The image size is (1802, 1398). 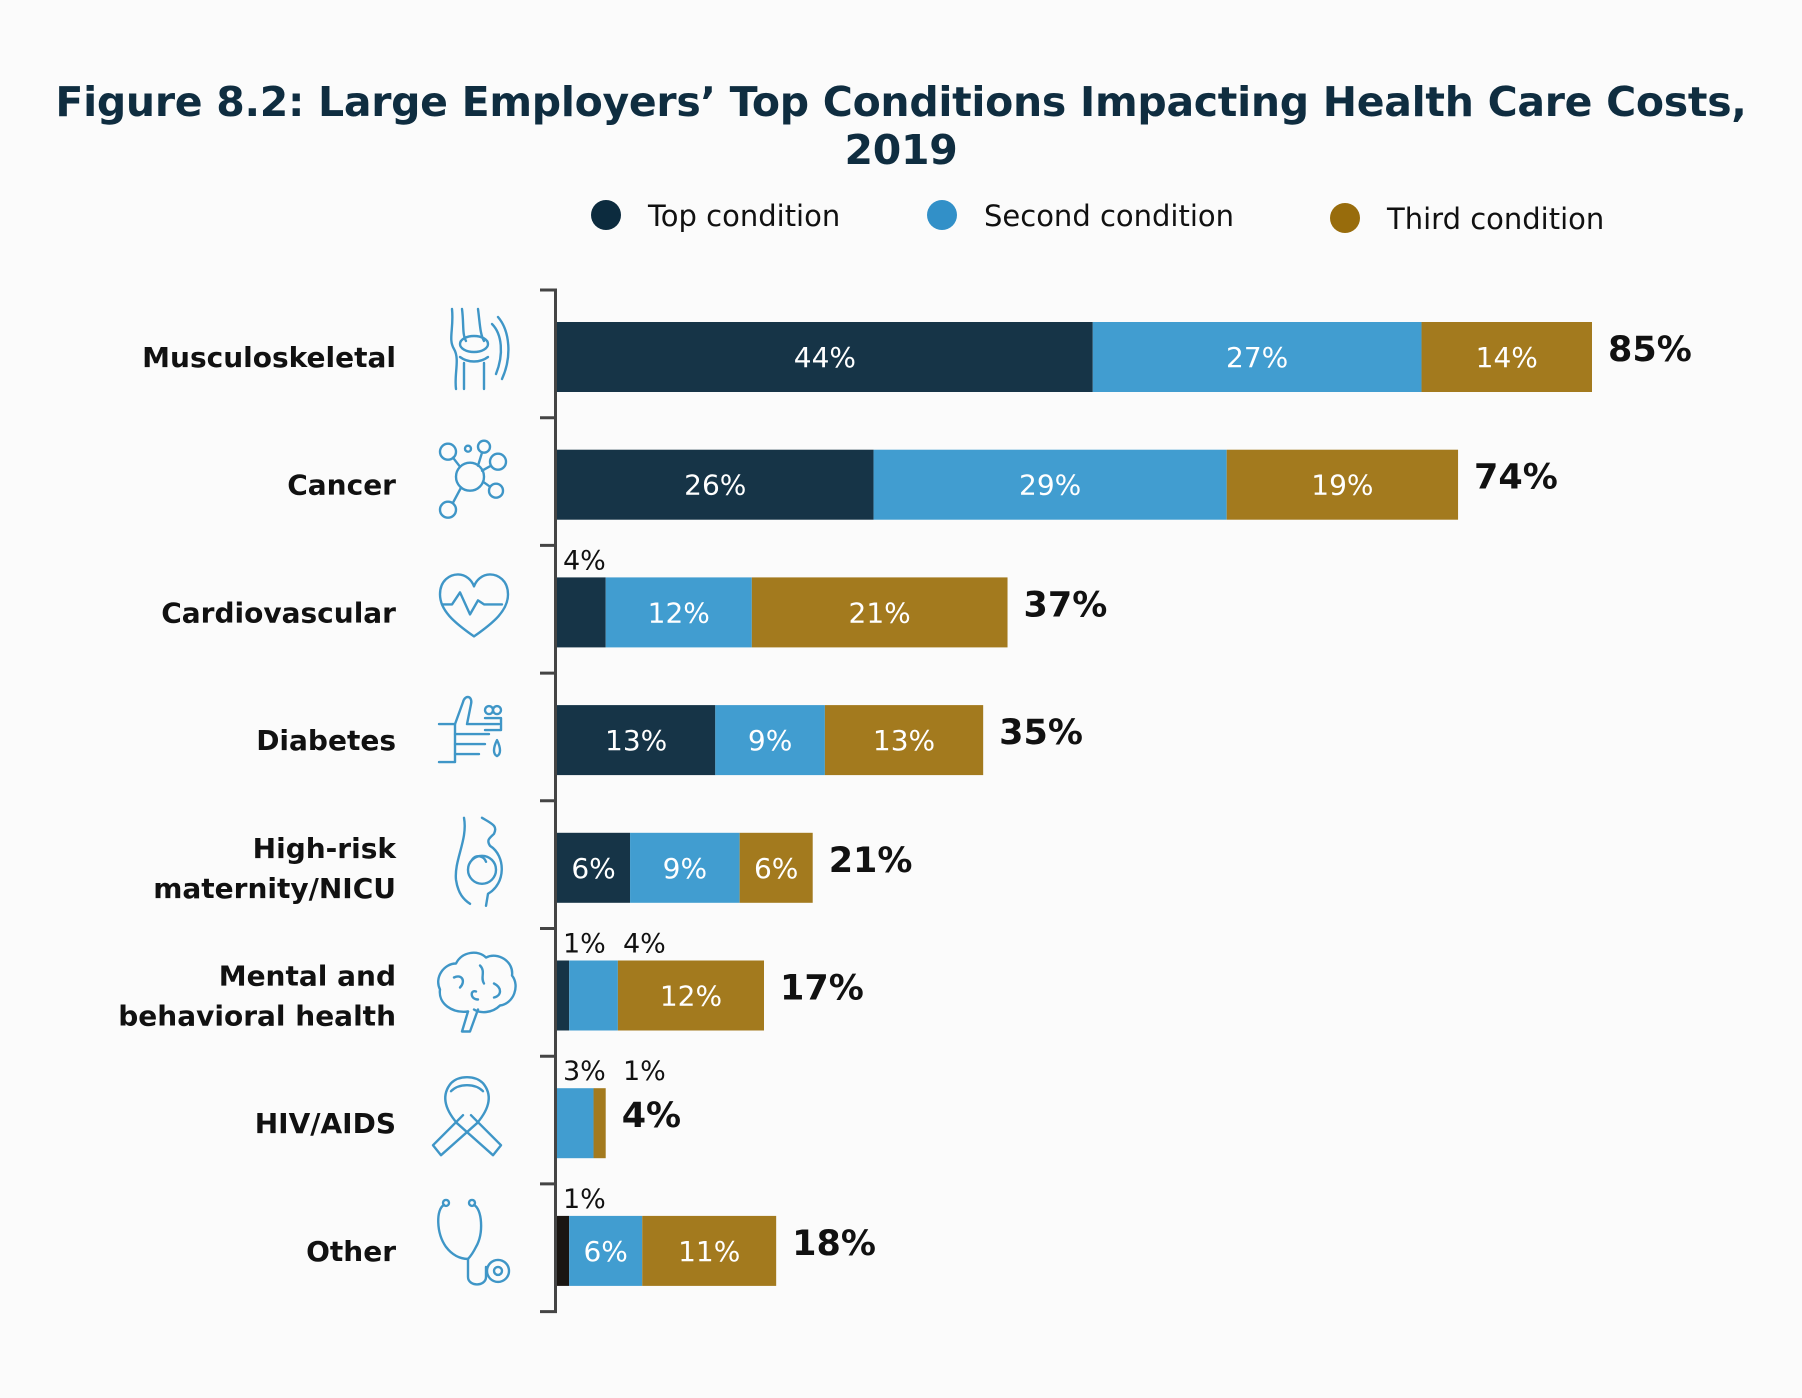 What do you see at coordinates (548, 801) in the screenshot?
I see `y-axis` at bounding box center [548, 801].